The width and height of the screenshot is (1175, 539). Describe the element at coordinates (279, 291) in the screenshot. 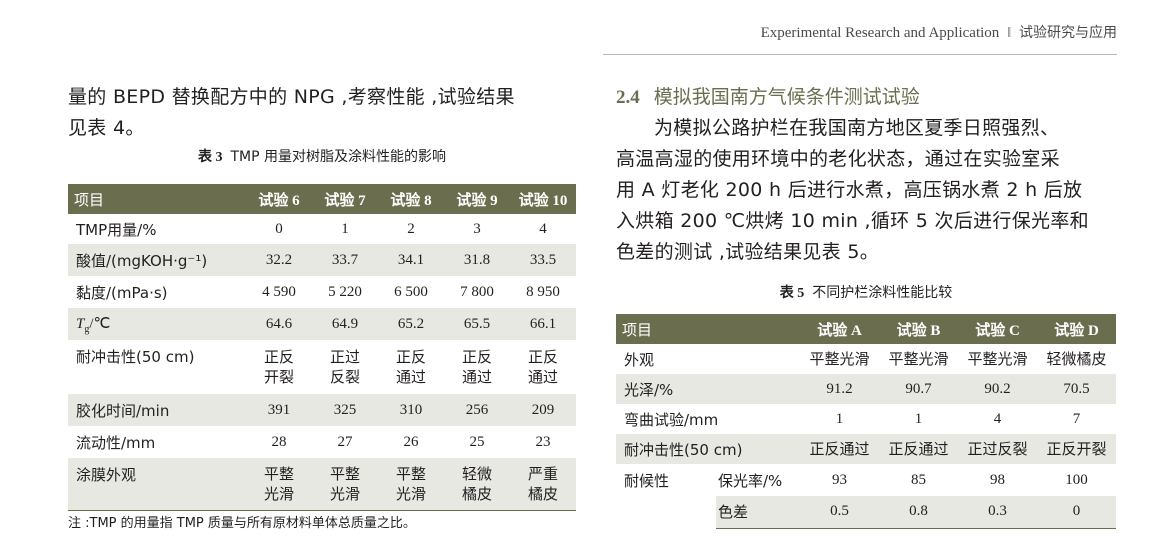

I see `table-cell: 4 590` at that location.